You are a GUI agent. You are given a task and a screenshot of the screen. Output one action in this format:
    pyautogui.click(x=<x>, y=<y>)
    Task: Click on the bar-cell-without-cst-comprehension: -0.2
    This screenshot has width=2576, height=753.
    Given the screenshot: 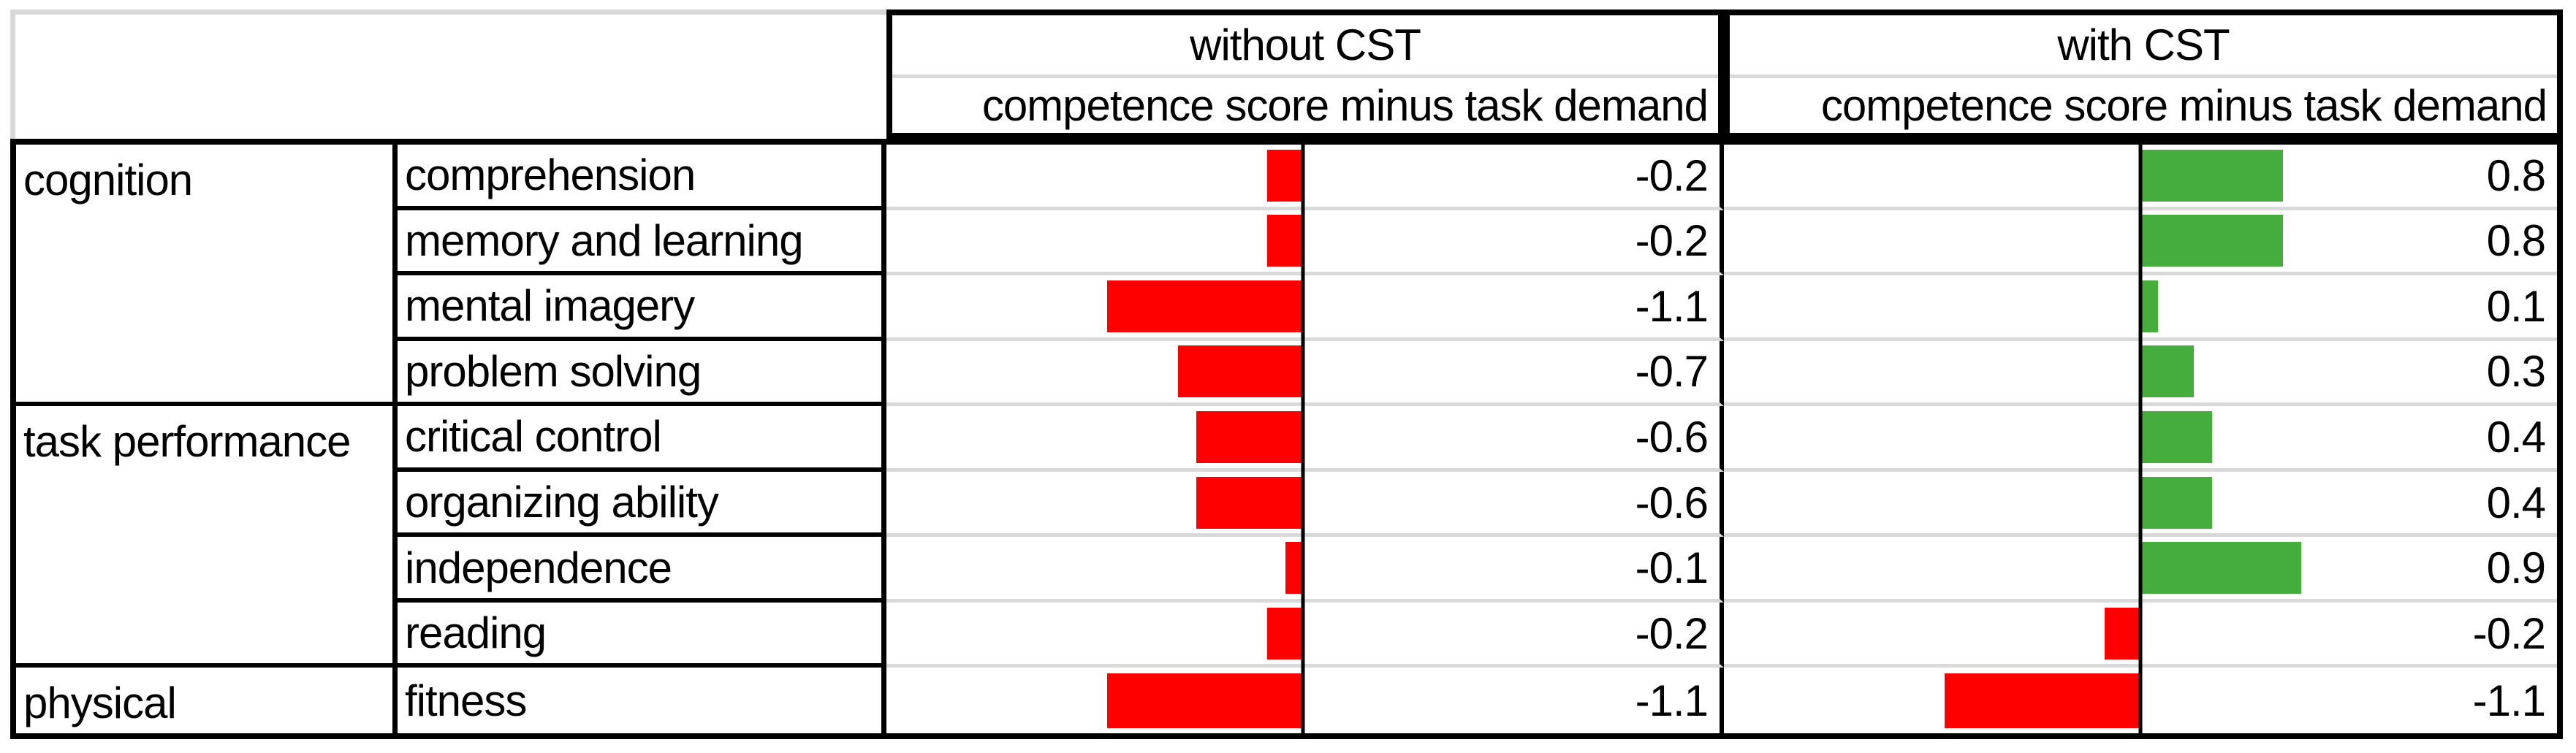 What is the action you would take?
    pyautogui.click(x=1305, y=177)
    